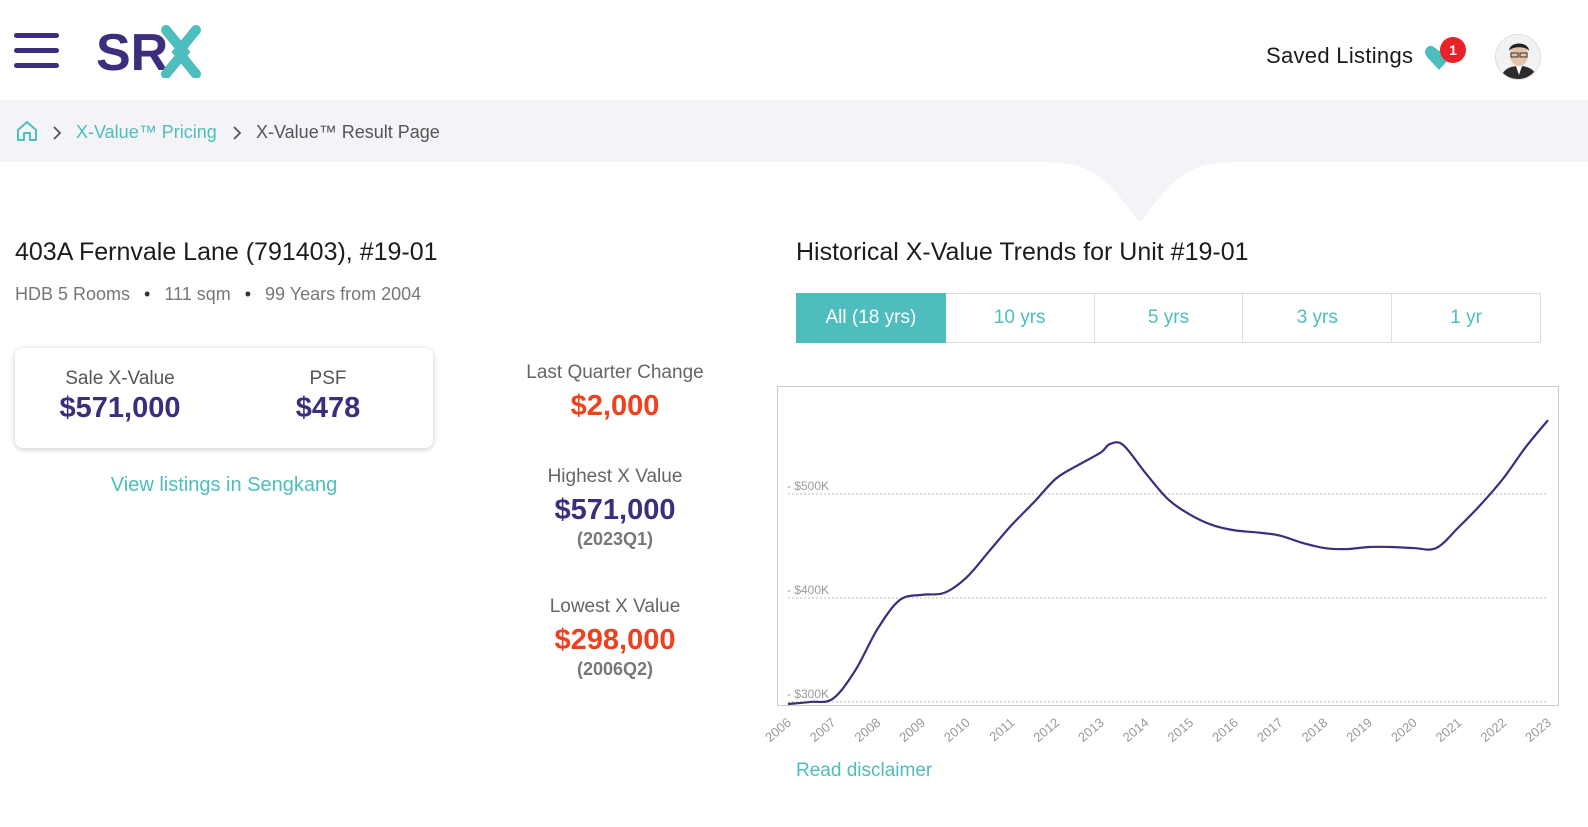  Describe the element at coordinates (1359, 730) in the screenshot. I see `x-tick-label: 2019` at that location.